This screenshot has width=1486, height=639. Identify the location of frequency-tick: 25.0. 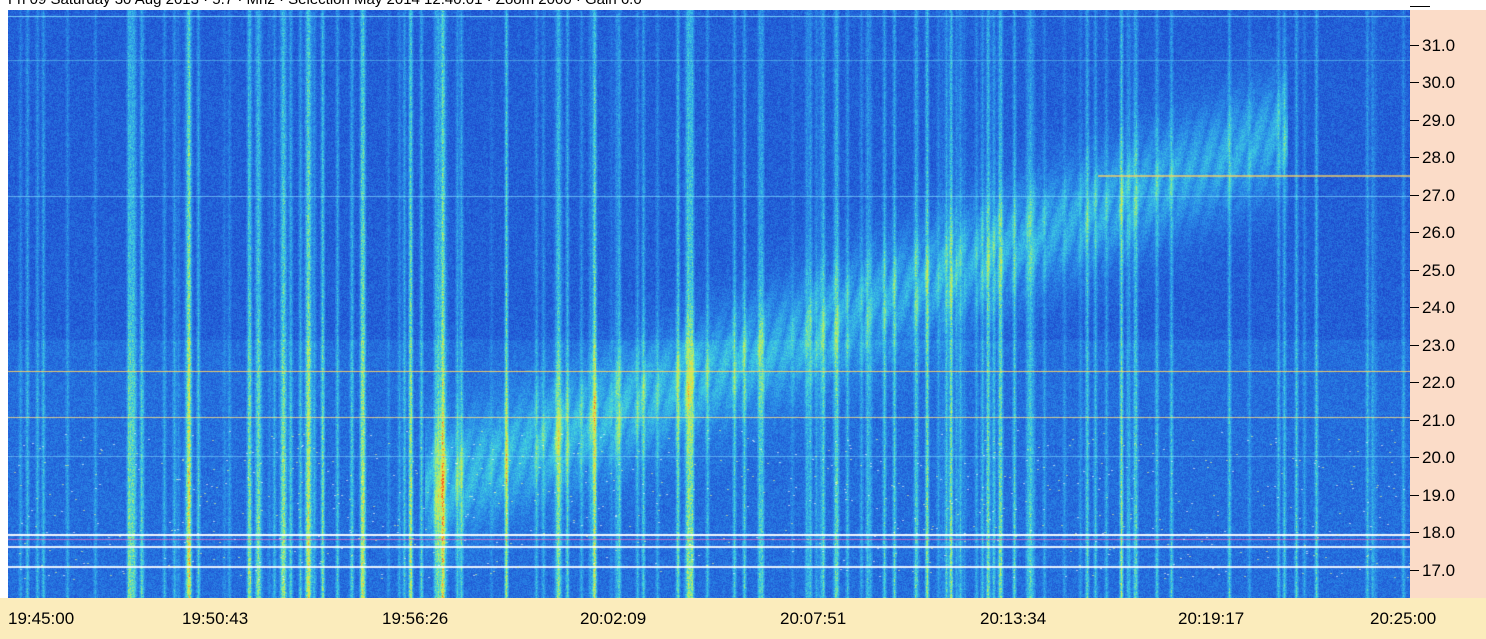
(1448, 271).